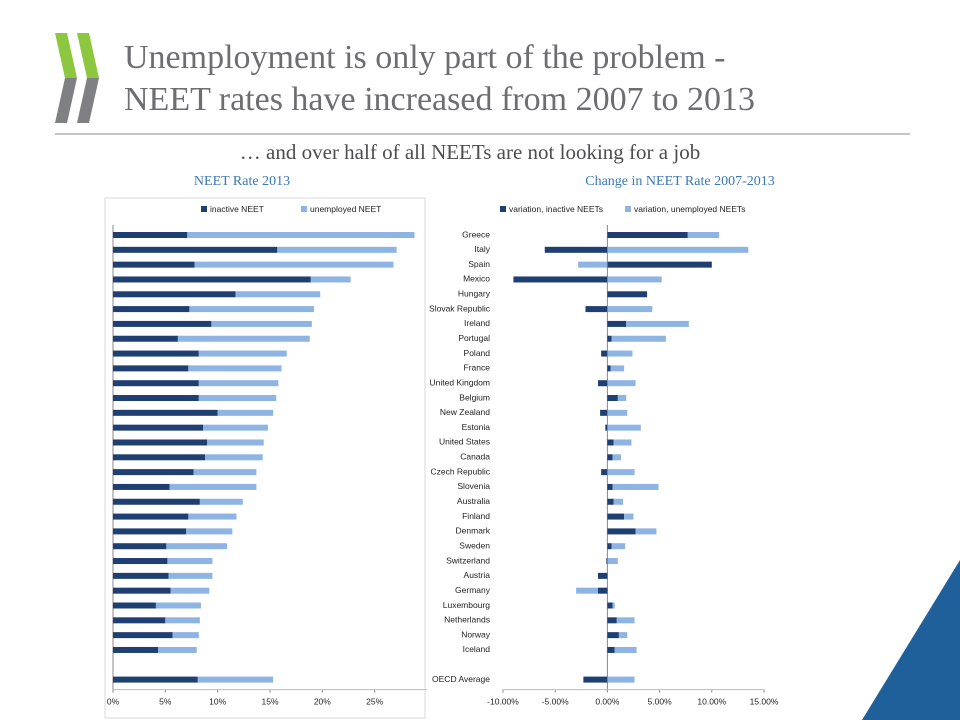  I want to click on legend-swatch, so click(503, 209).